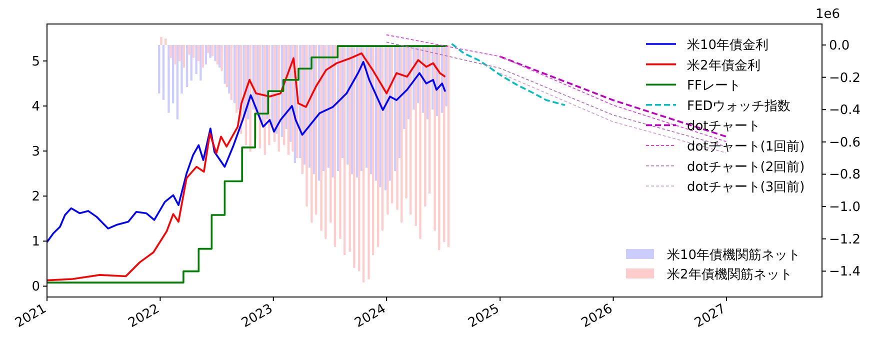  I want to click on legend-label: dotチャート(1回前), so click(746, 147).